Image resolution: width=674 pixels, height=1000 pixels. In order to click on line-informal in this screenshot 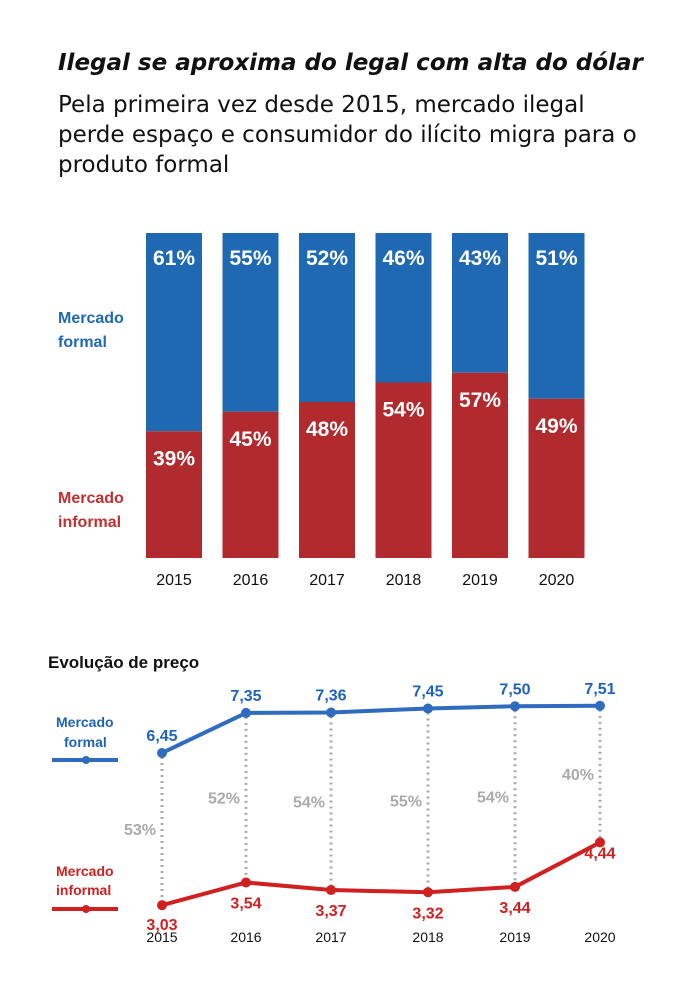, I will do `click(381, 874)`.